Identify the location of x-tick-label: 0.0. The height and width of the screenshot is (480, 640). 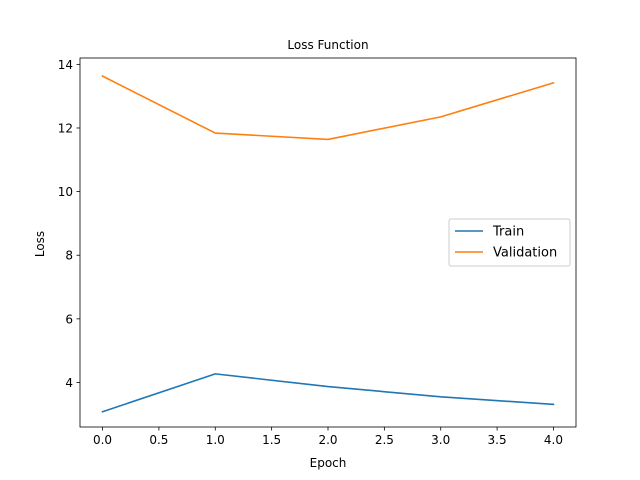
(102, 440).